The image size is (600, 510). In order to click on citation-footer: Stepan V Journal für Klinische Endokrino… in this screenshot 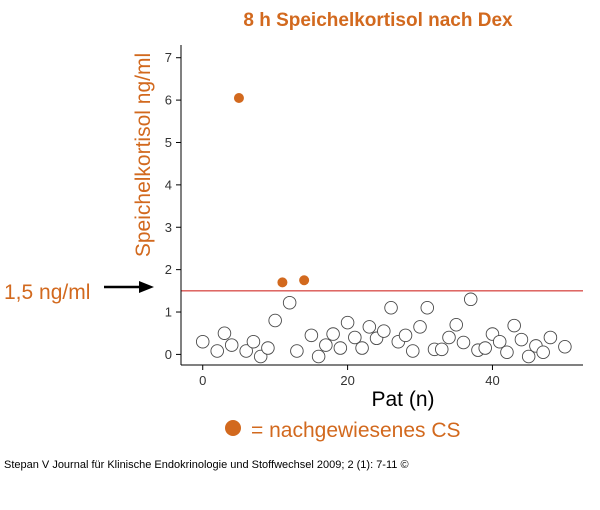, I will do `click(206, 465)`.